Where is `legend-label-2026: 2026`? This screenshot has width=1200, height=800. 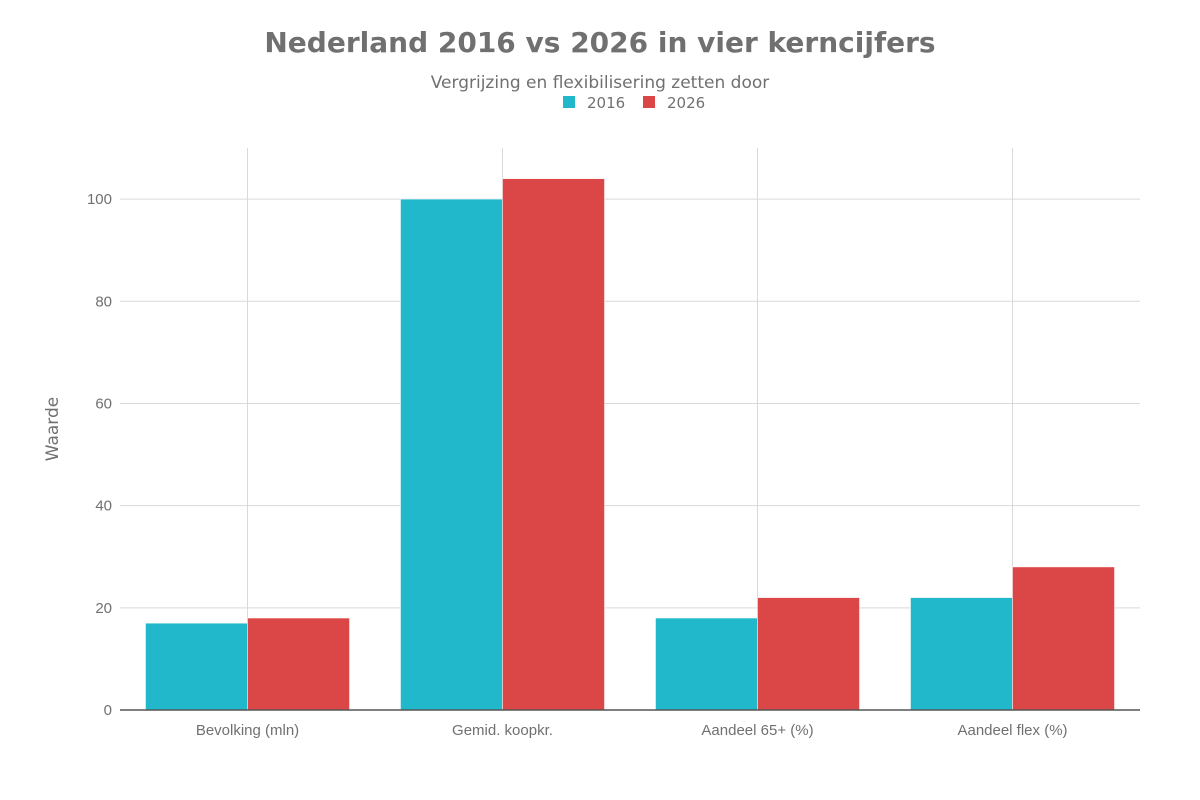
legend-label-2026: 2026 is located at coordinates (686, 103).